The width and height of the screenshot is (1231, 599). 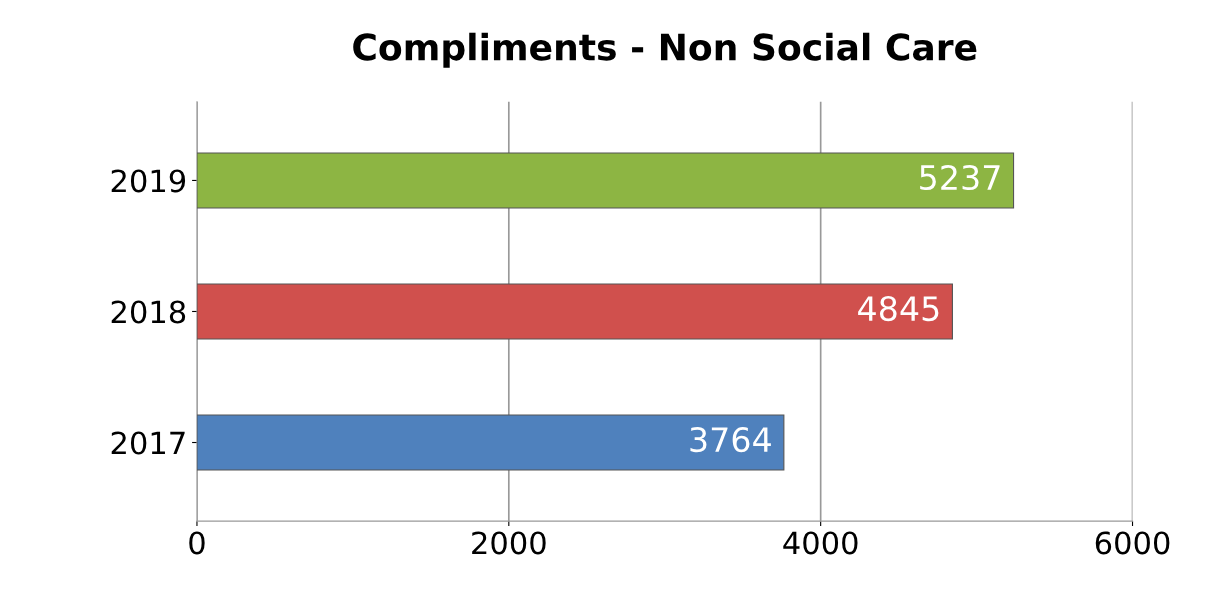 I want to click on data-label: 4845, so click(x=898, y=308).